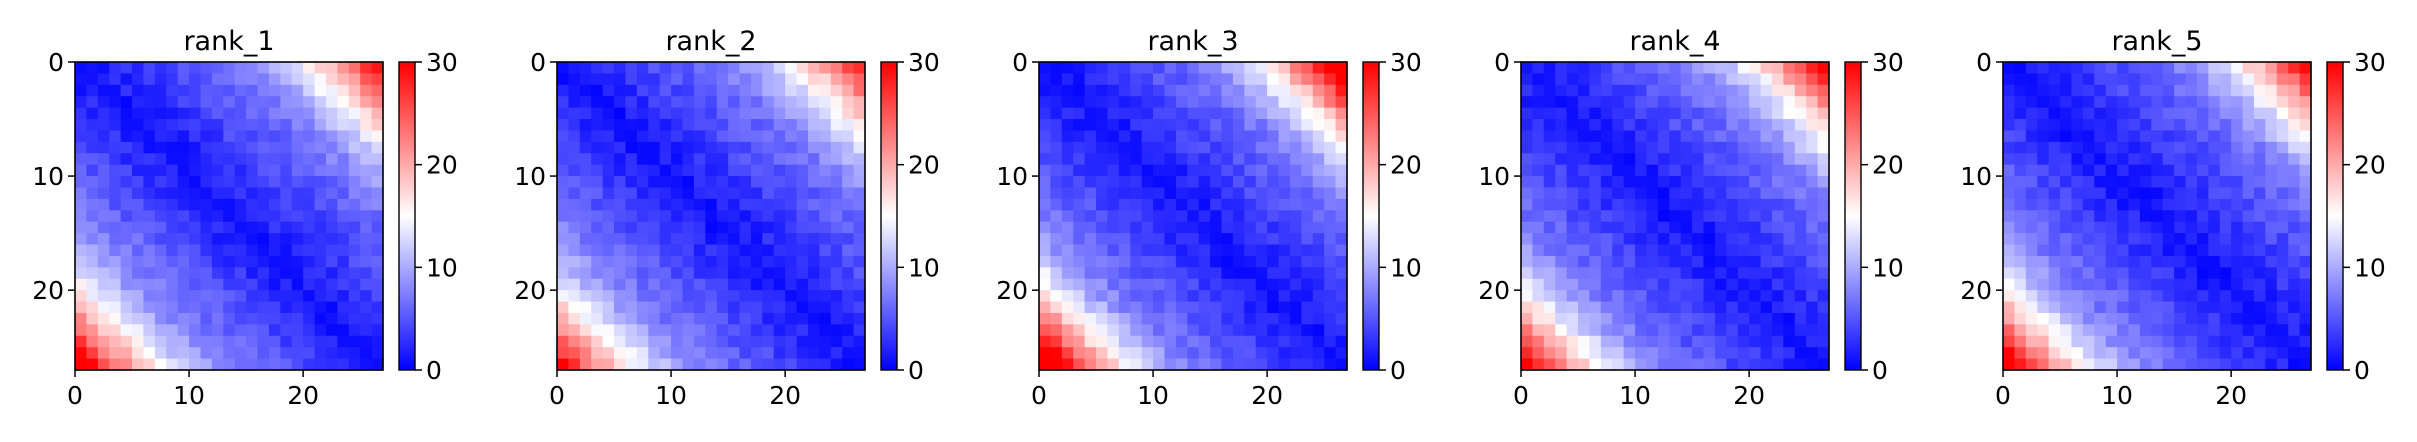  I want to click on y-tick-label: 20, so click(1494, 290).